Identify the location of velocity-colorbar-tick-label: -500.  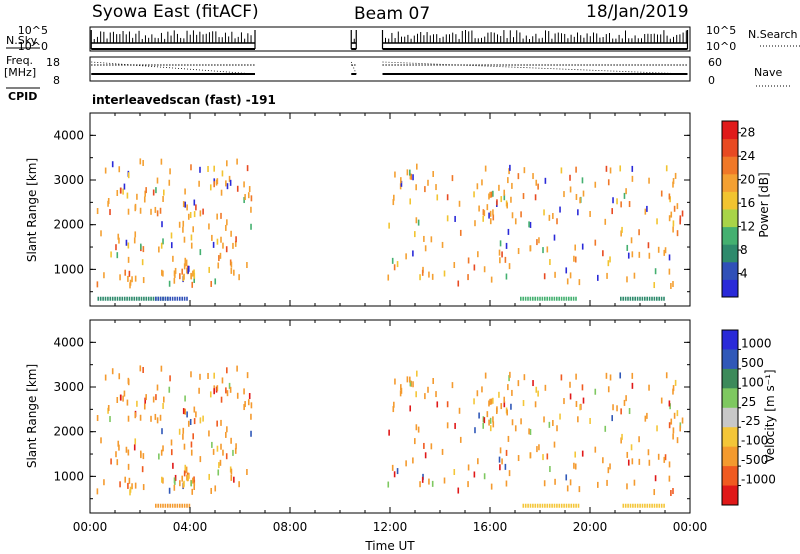
(754, 460).